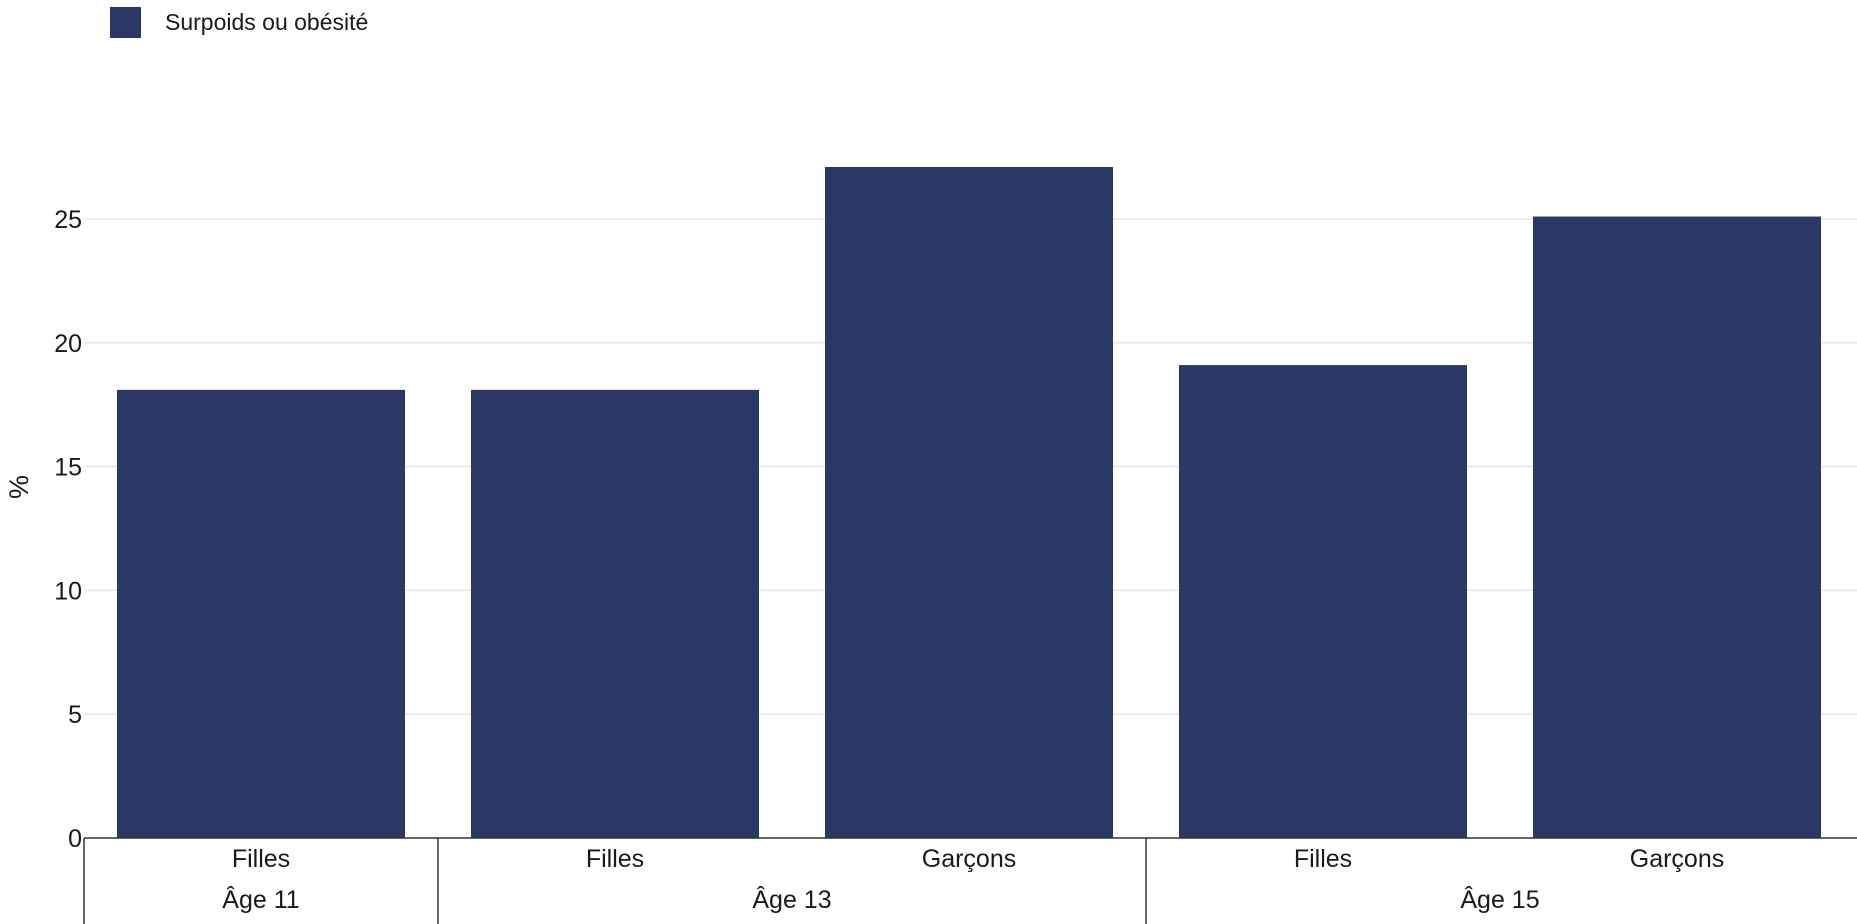 The image size is (1857, 924). I want to click on legend: Surpoids ou obésité, so click(239, 22).